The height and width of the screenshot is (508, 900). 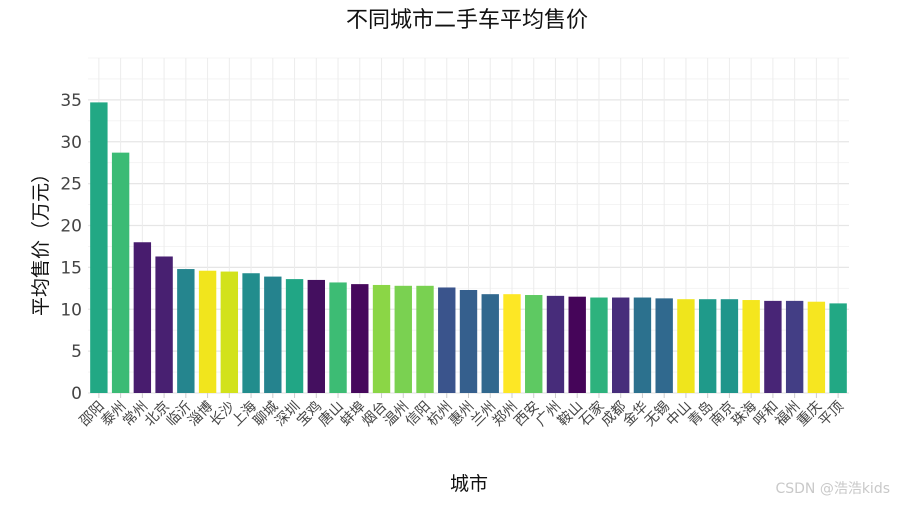 I want to click on bar-淄博, so click(x=207, y=331).